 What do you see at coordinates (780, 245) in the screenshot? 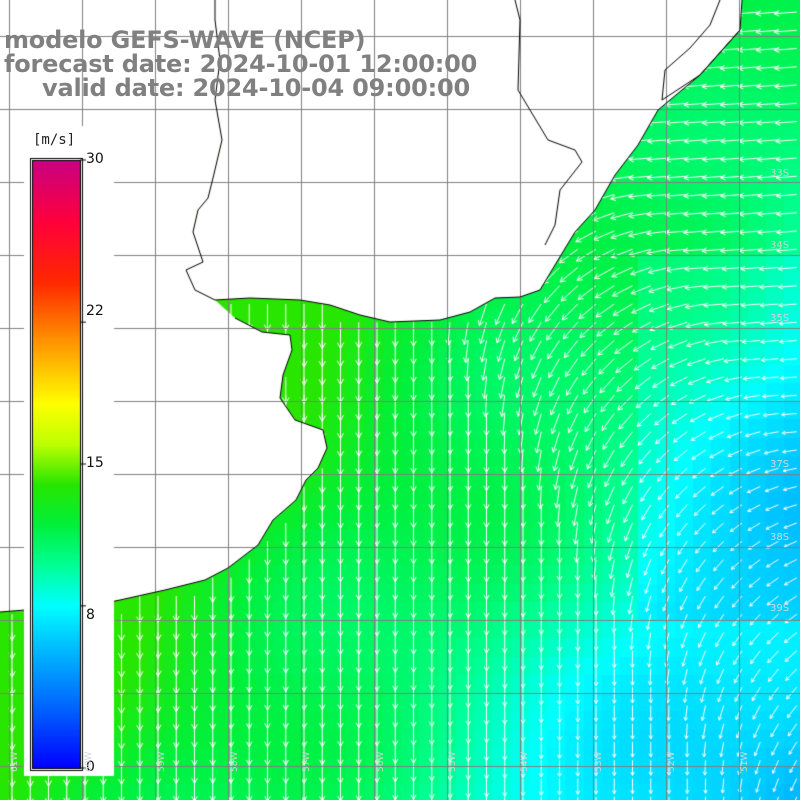
I see `lat-label-34s: 34S` at bounding box center [780, 245].